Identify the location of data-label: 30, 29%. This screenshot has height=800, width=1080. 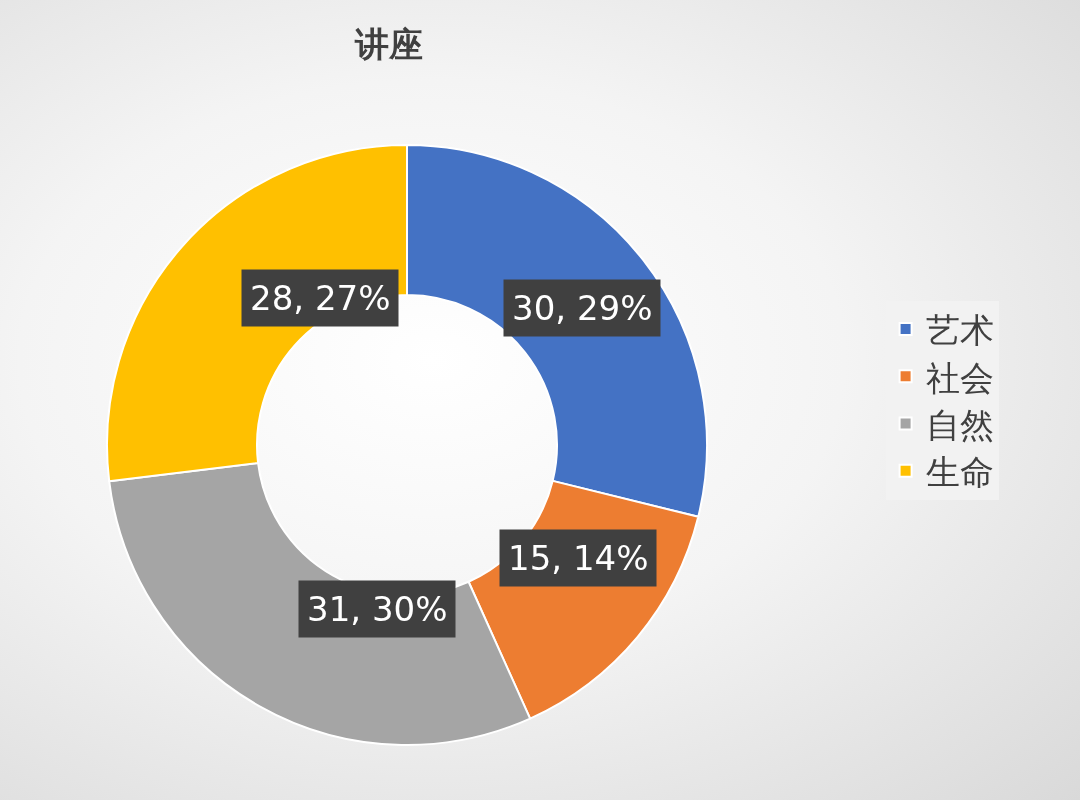
(582, 308).